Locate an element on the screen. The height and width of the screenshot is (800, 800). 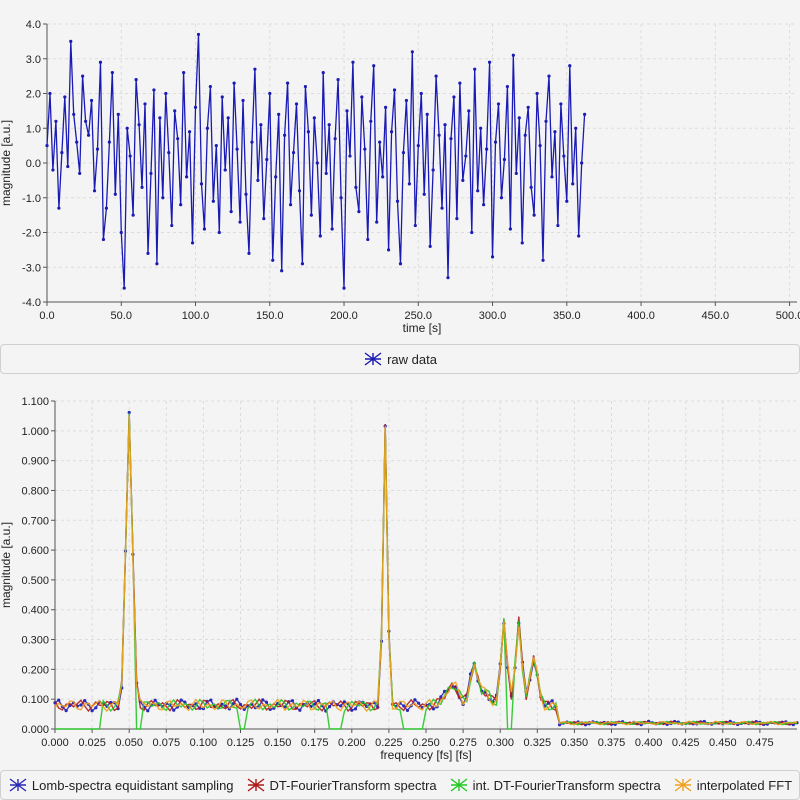
top-y-axis-title: magnitude [a.u.] is located at coordinates (6, 163).